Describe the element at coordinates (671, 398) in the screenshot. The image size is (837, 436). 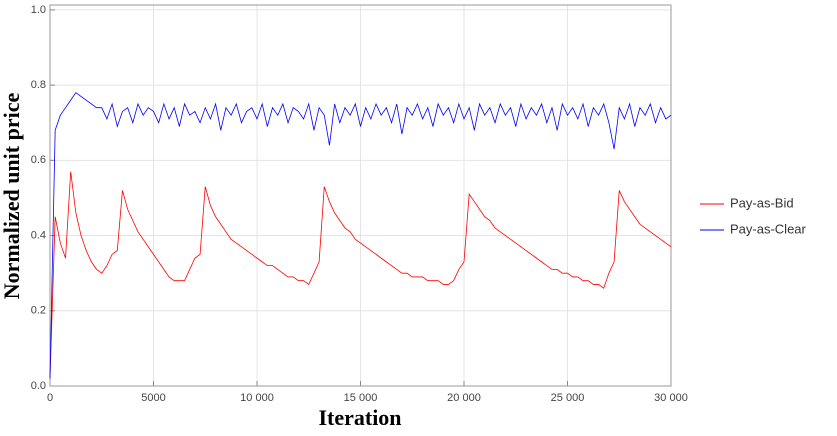
I see `x-tick-label: 30 000` at that location.